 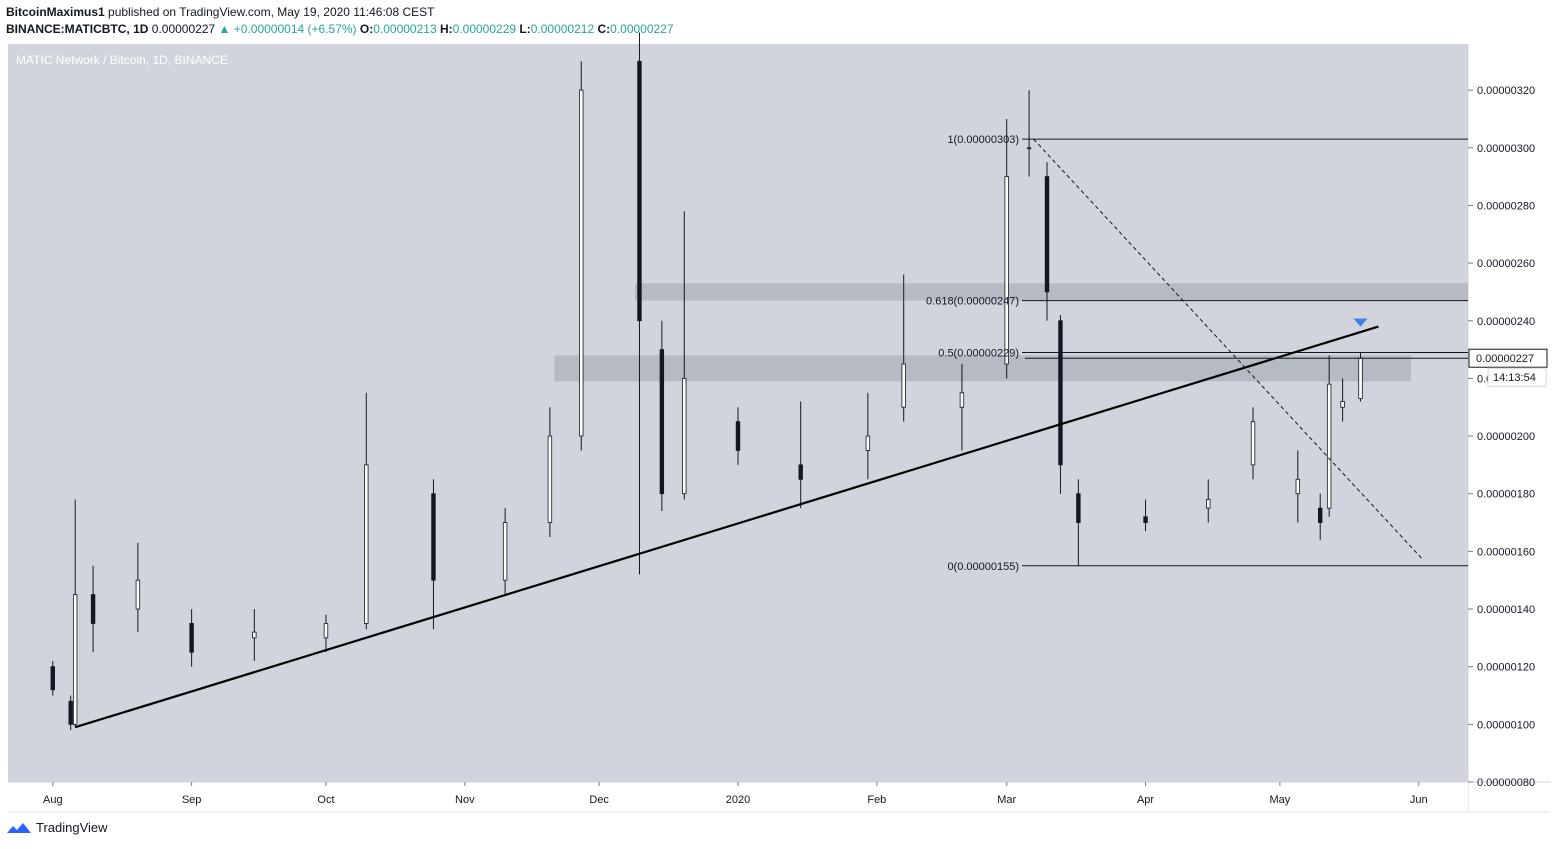 What do you see at coordinates (983, 567) in the screenshot?
I see `fib-level-label: 0(0.00000155)` at bounding box center [983, 567].